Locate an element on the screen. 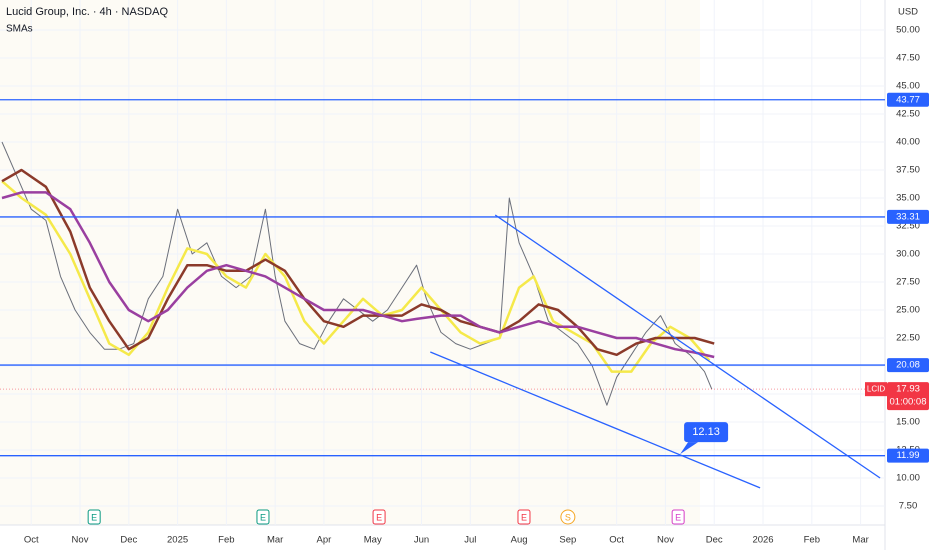  y-tick-label: 50.00 is located at coordinates (908, 30).